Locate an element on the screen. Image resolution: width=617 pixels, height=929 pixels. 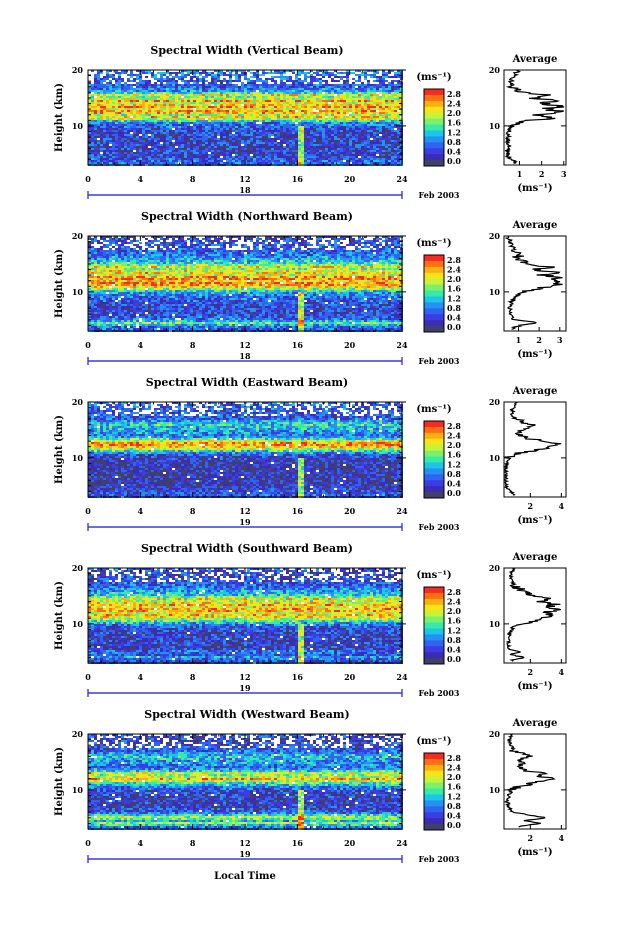
colorbar-swatch is located at coordinates (434, 127).